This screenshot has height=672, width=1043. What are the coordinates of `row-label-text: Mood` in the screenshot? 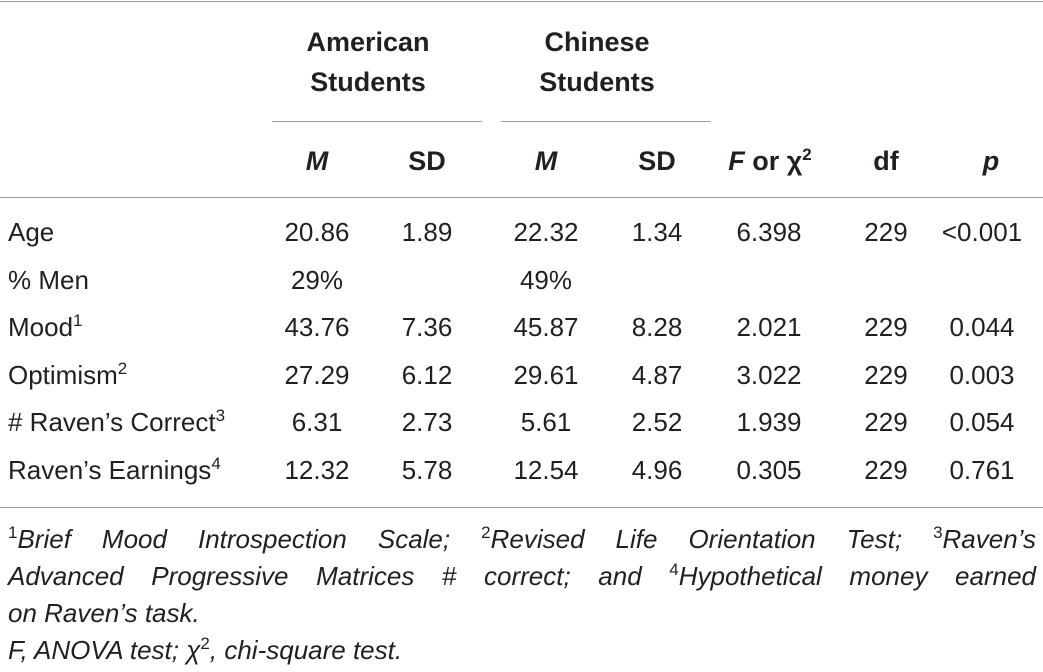 It's located at (41, 327).